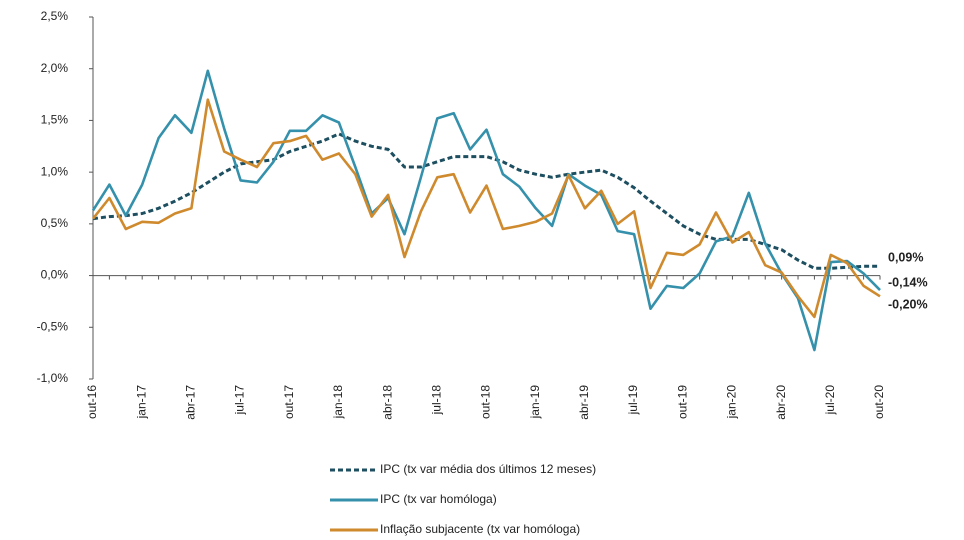 This screenshot has height=540, width=964. What do you see at coordinates (289, 402) in the screenshot?
I see `x-tick-label: out-17` at bounding box center [289, 402].